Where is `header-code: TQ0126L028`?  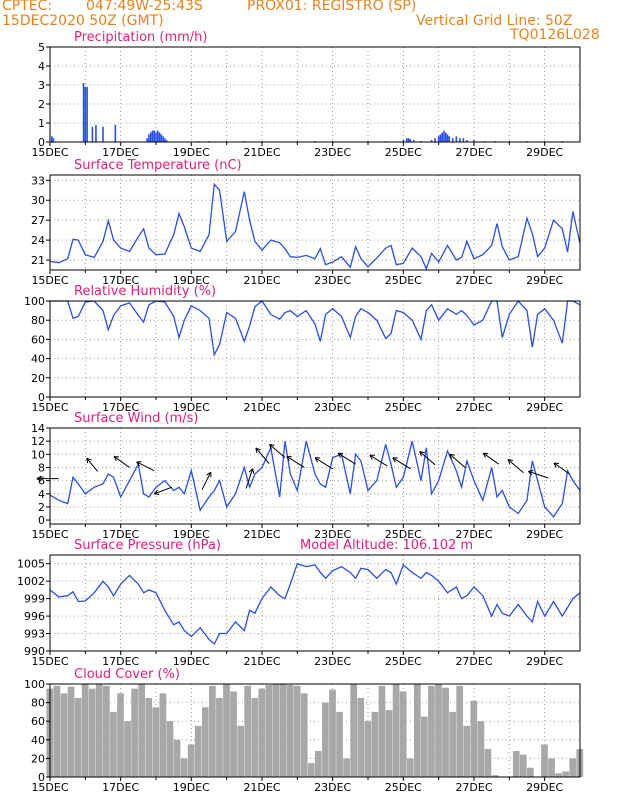 header-code: TQ0126L028 is located at coordinates (555, 35).